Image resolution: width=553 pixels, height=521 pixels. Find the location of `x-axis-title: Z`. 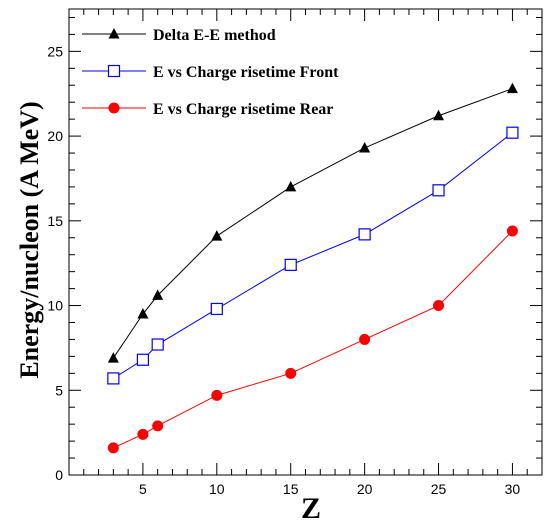

x-axis-title: Z is located at coordinates (311, 506).